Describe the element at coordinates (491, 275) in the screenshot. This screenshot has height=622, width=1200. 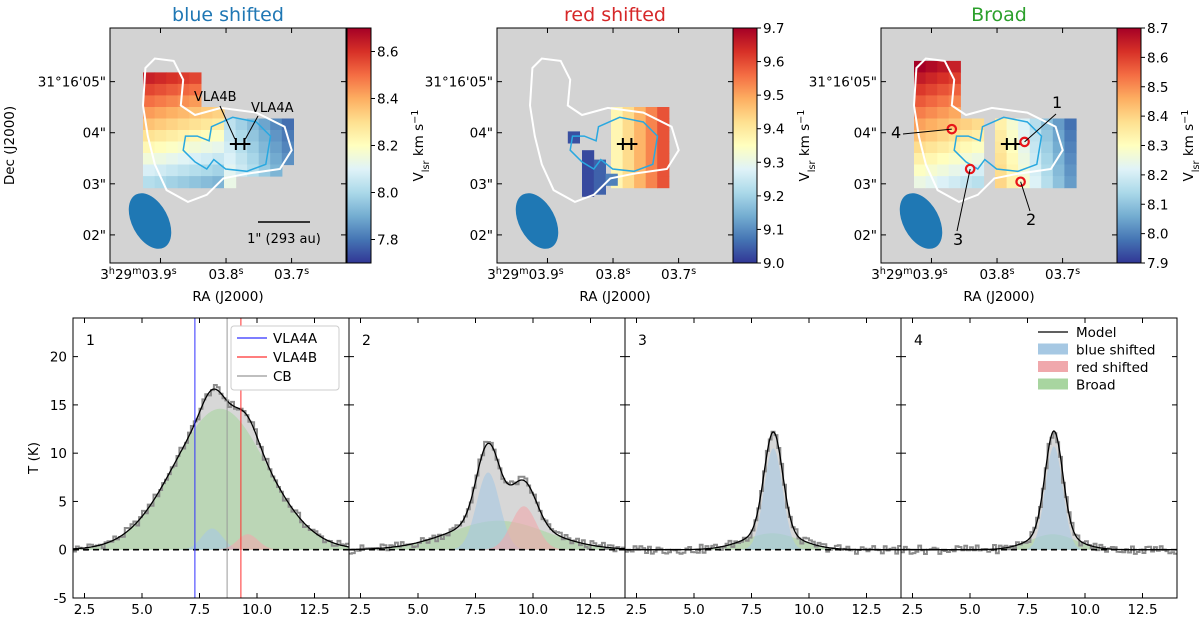
I see `map-xtick-label-part: 3` at that location.